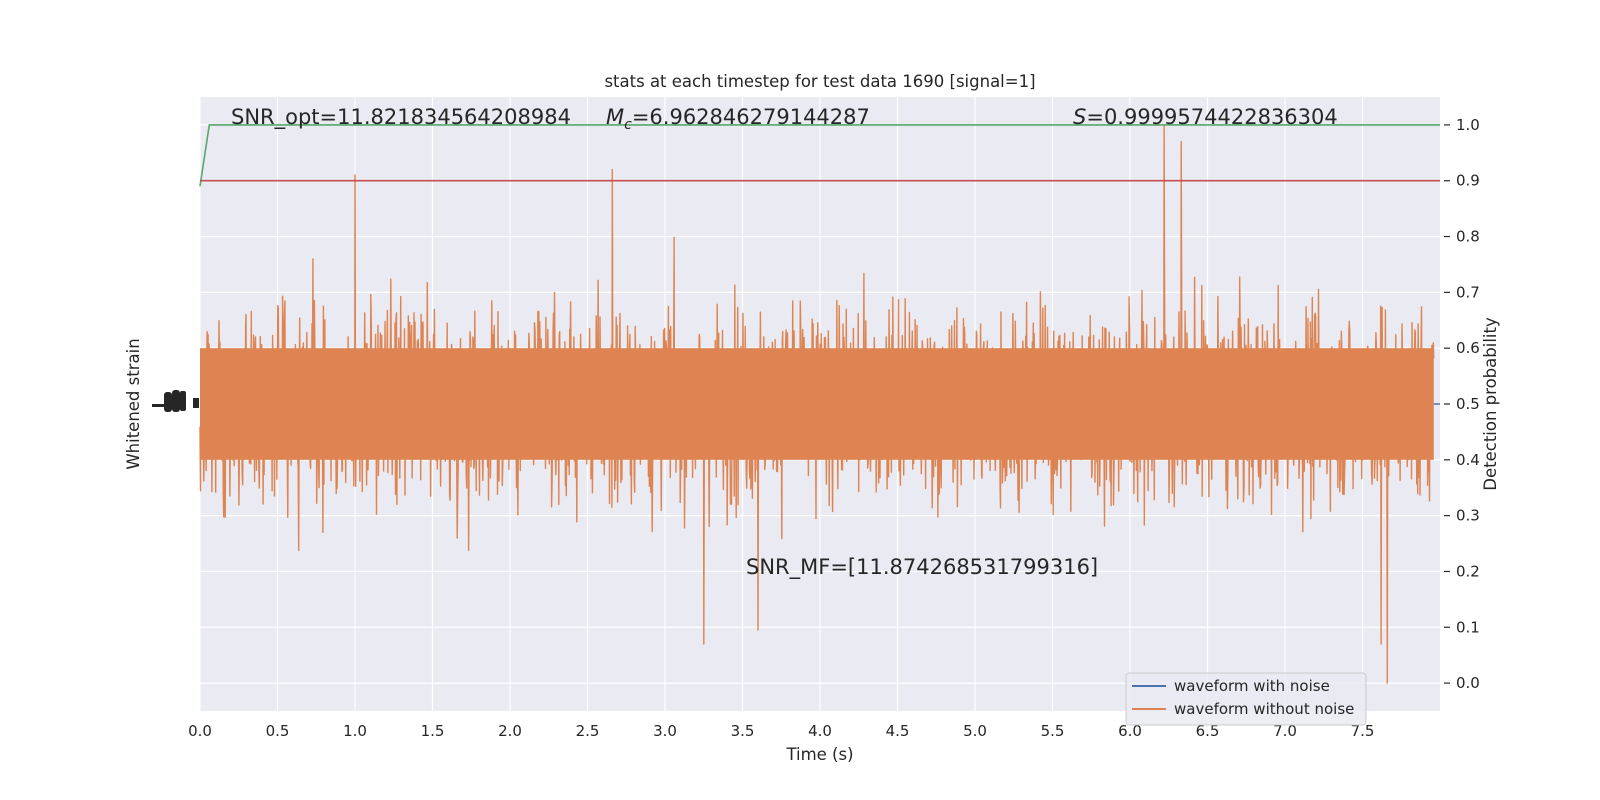  Describe the element at coordinates (1468, 348) in the screenshot. I see `y-tick-label: 0.6` at that location.